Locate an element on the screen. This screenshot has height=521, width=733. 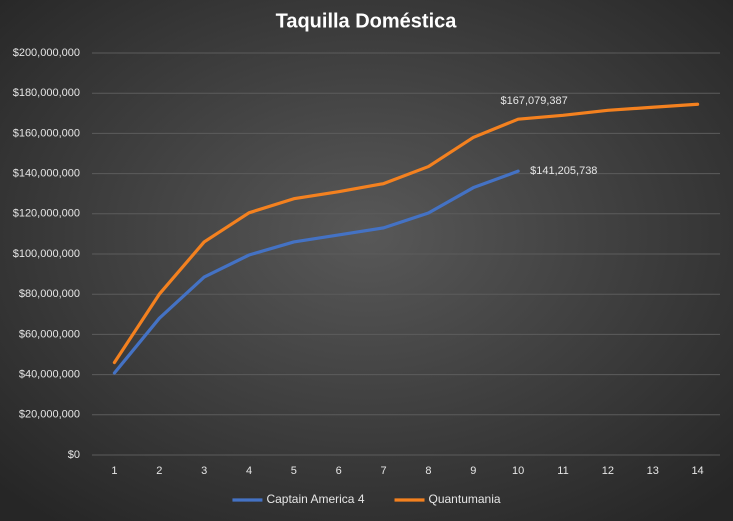
y-tick-label: $140,000,000 is located at coordinates (46, 174).